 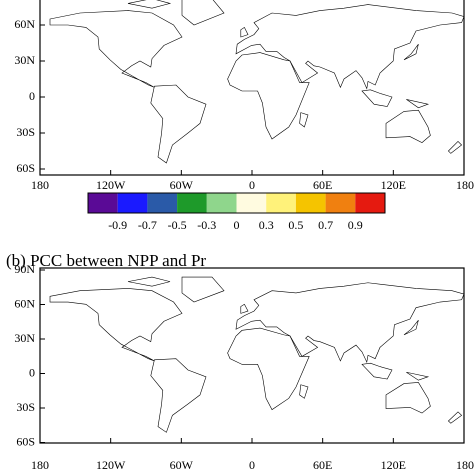 What do you see at coordinates (355, 225) in the screenshot?
I see `colorbar-label: 0.9` at bounding box center [355, 225].